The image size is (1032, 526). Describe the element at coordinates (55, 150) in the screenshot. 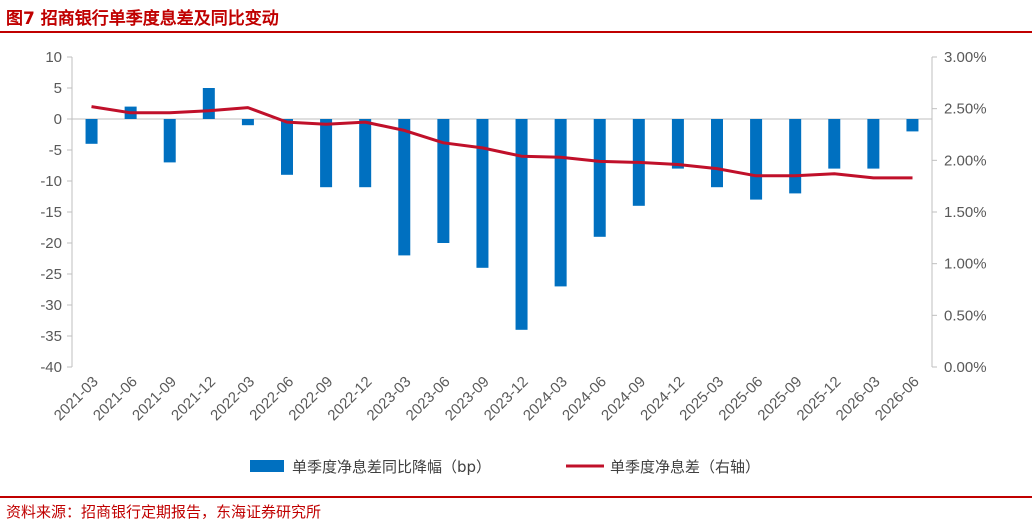

I see `left-tick-label: -5` at that location.